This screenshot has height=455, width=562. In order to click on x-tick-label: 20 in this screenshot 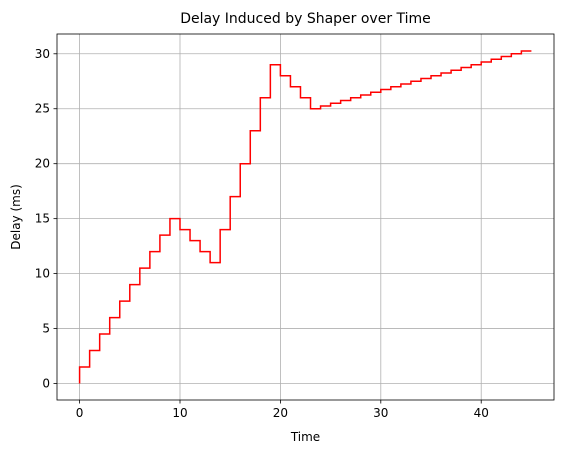, I will do `click(280, 413)`.